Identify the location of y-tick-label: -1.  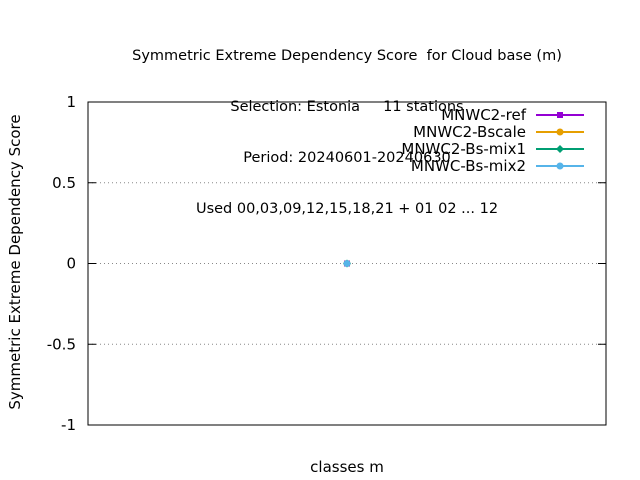
(68, 425).